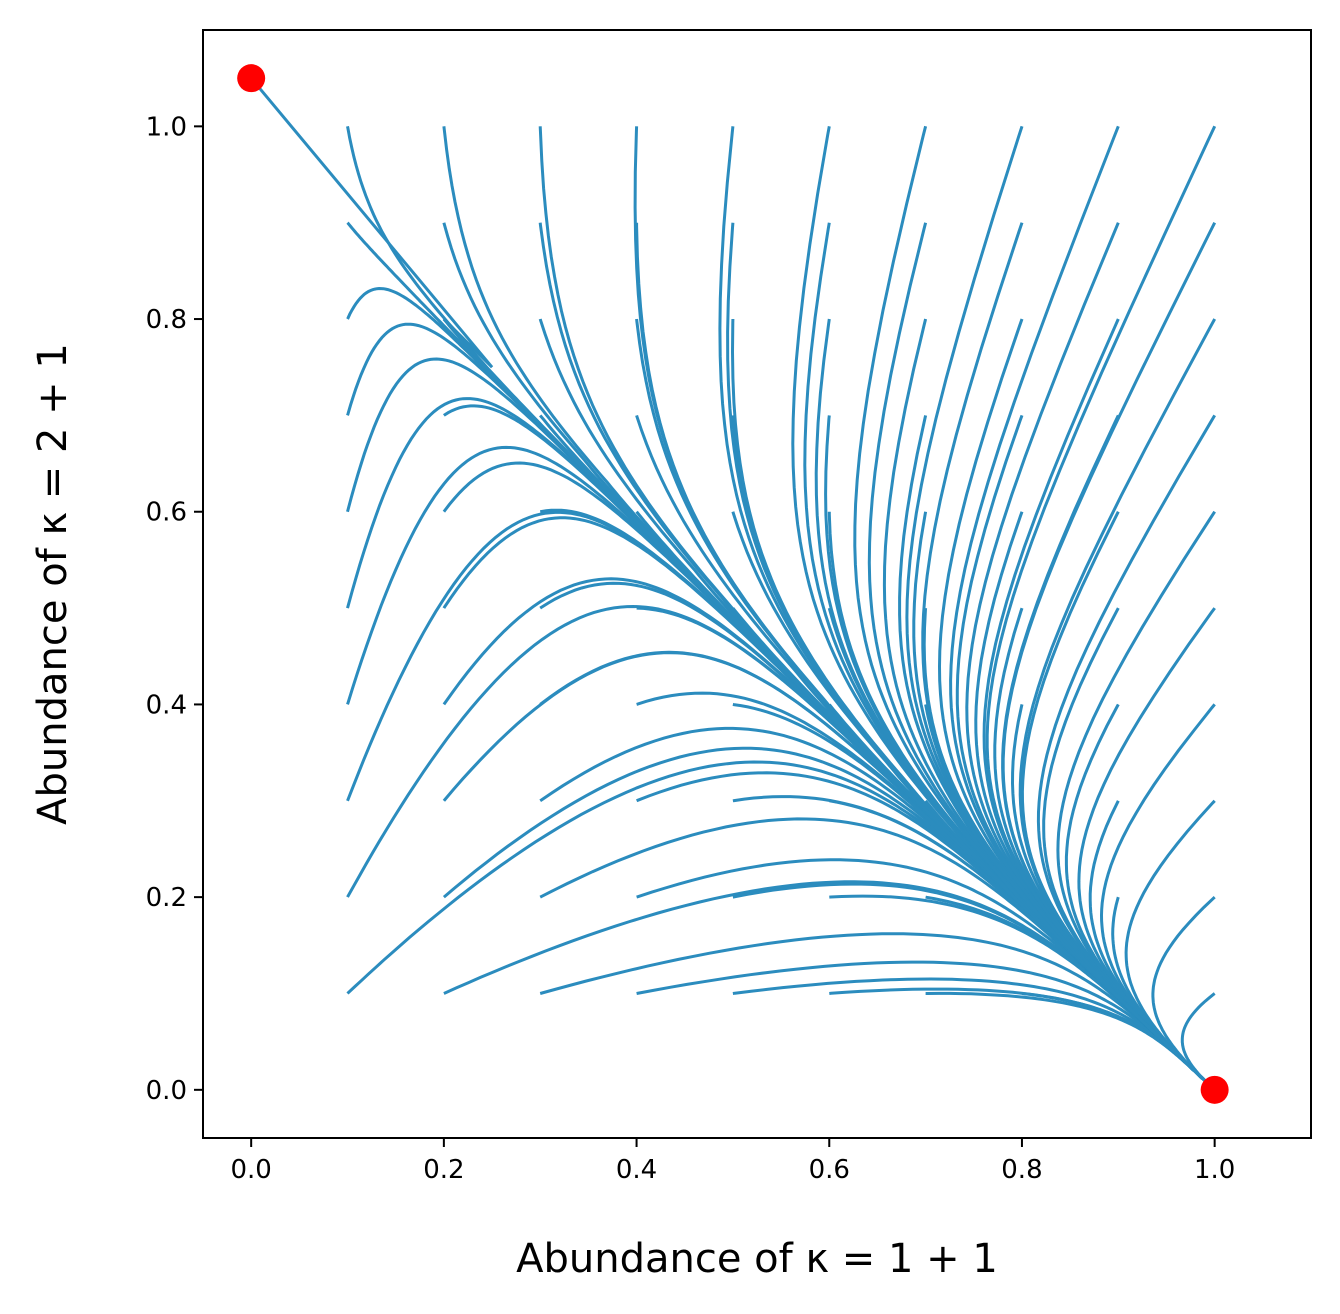  What do you see at coordinates (166, 127) in the screenshot?
I see `y-tick-label: 1.0` at bounding box center [166, 127].